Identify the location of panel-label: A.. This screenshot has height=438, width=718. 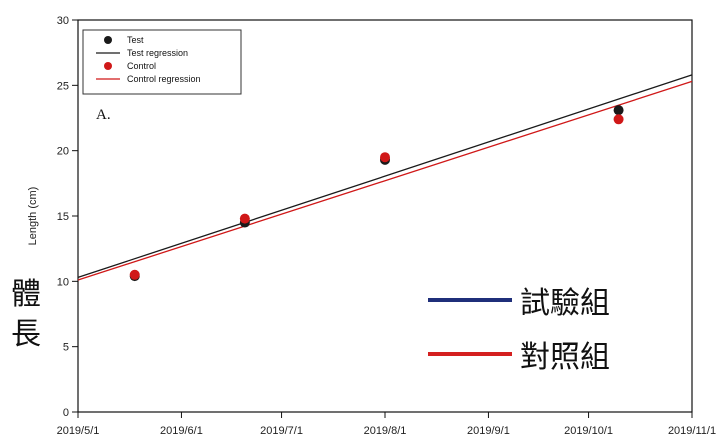
(103, 115).